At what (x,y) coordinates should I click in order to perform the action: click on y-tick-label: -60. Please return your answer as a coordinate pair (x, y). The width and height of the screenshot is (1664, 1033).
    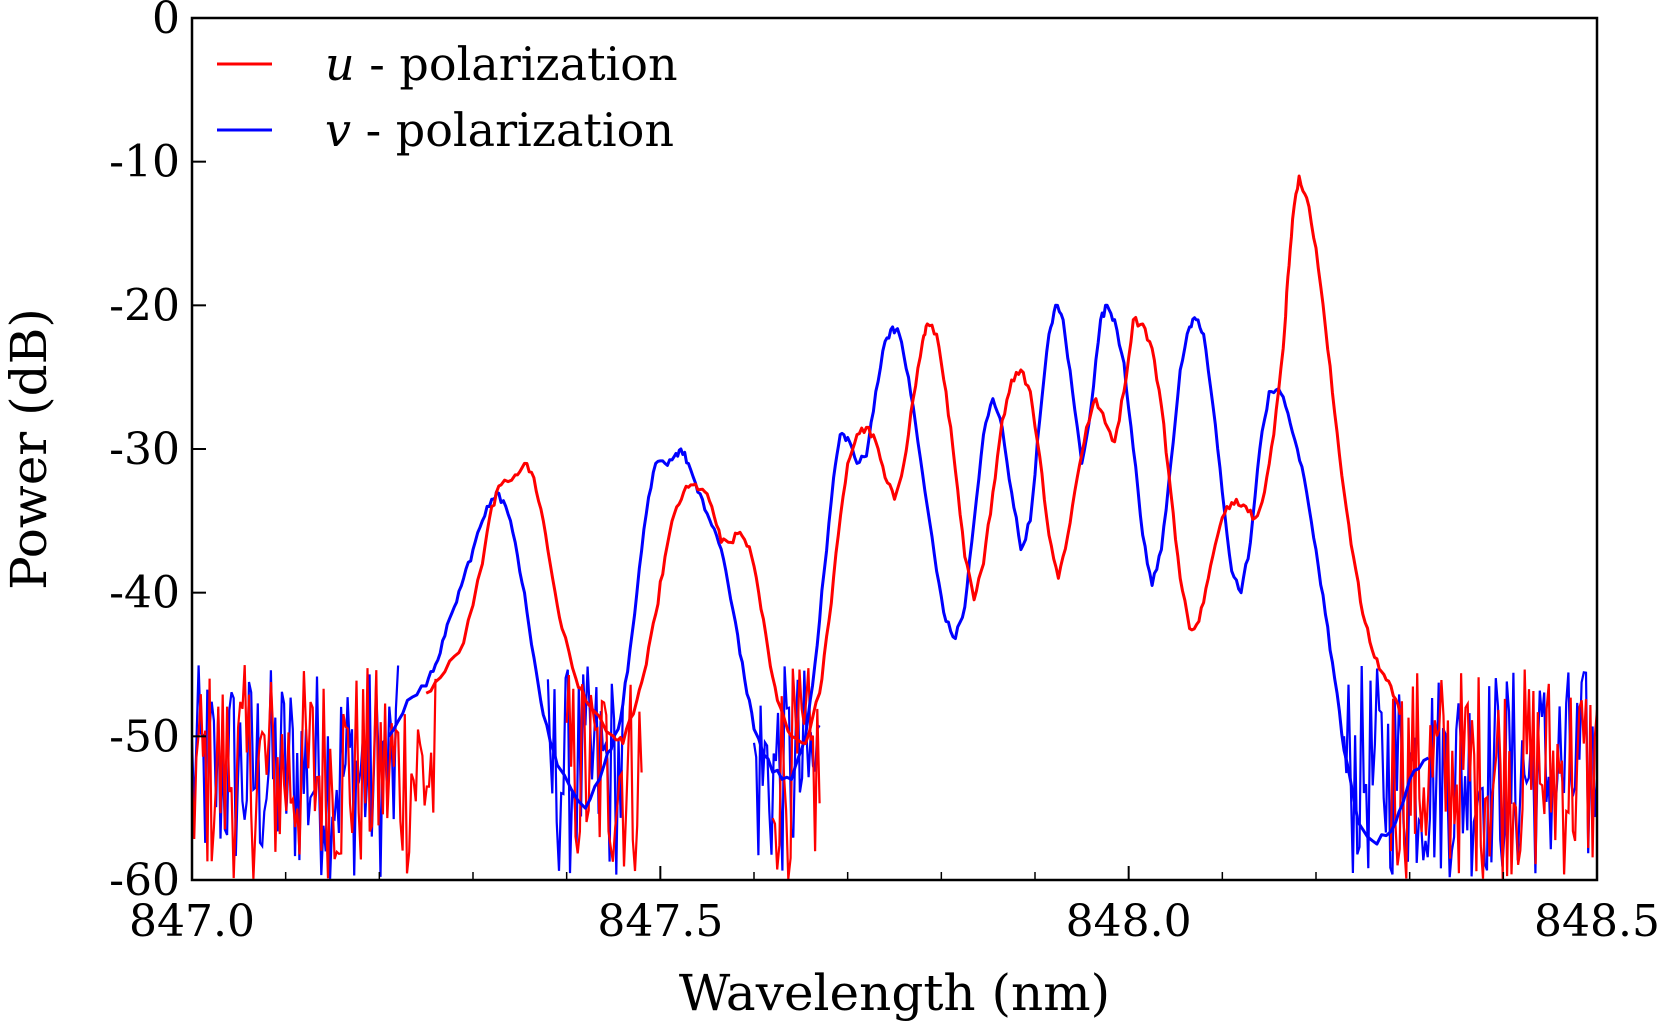
    Looking at the image, I should click on (144, 880).